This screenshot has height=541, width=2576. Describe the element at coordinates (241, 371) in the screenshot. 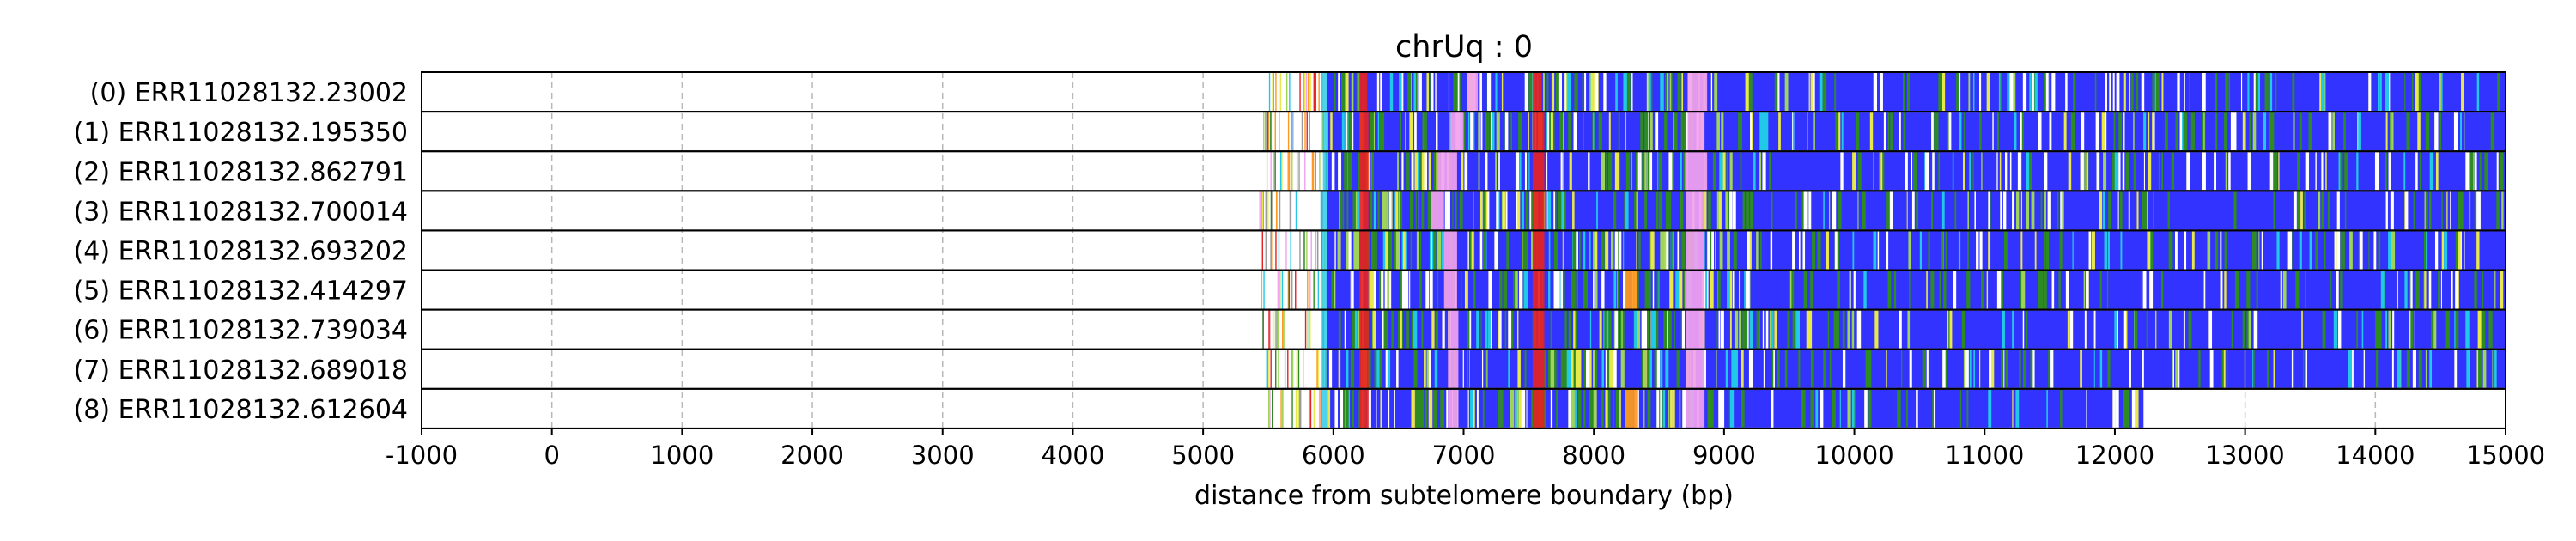

I see `row-label-7: (7) ERR11028132.689018` at that location.